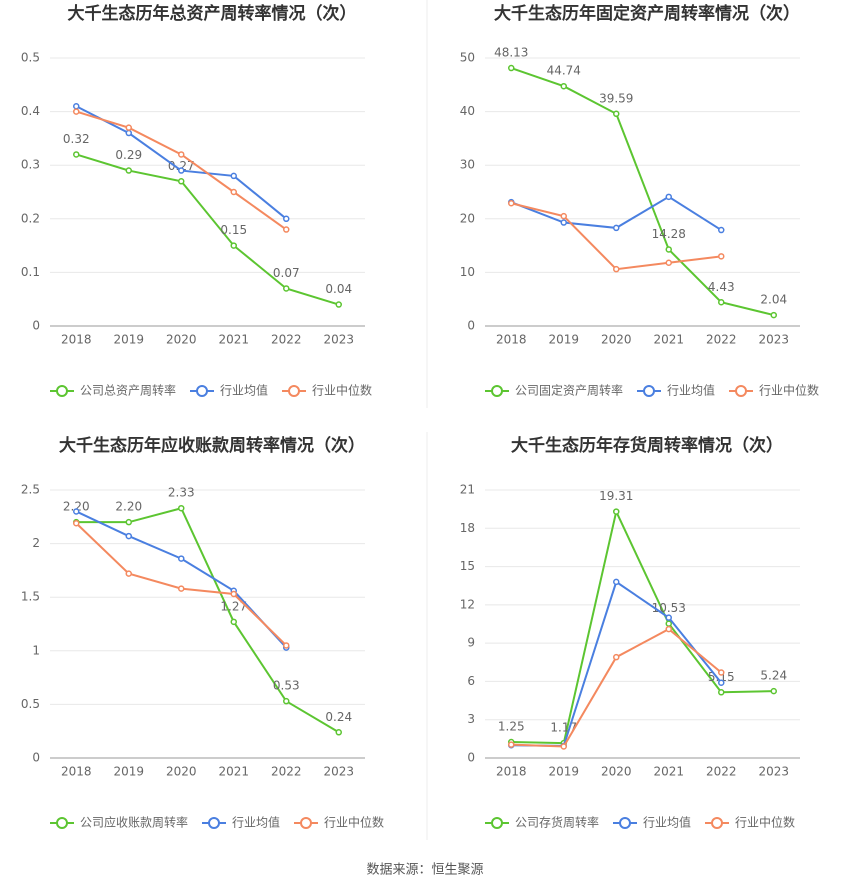  Describe the element at coordinates (30, 272) in the screenshot. I see `y-tick-label: 0.1` at that location.